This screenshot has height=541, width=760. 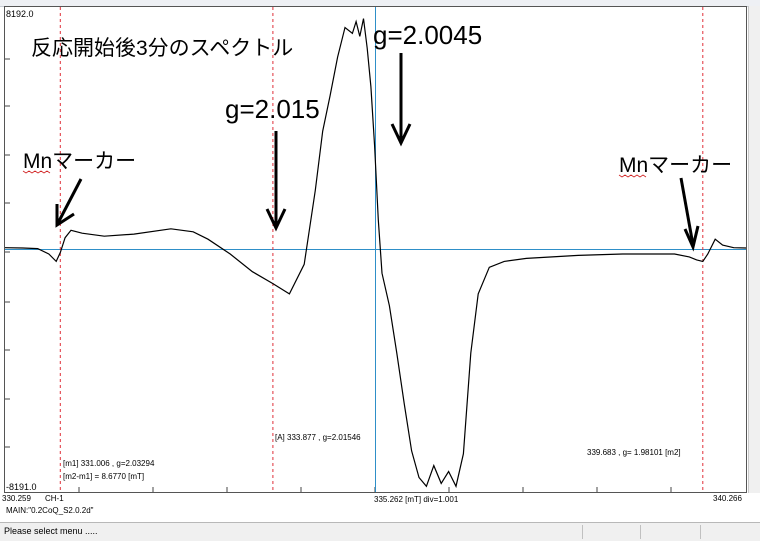 I want to click on a-readout: [A] 333.877 , g=2.01546, so click(x=318, y=437).